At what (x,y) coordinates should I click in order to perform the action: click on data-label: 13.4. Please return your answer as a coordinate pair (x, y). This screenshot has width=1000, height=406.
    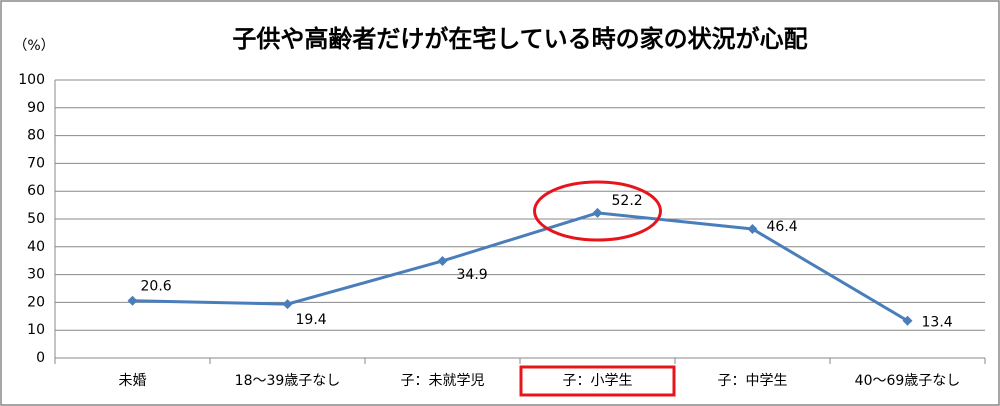
    Looking at the image, I should click on (937, 323).